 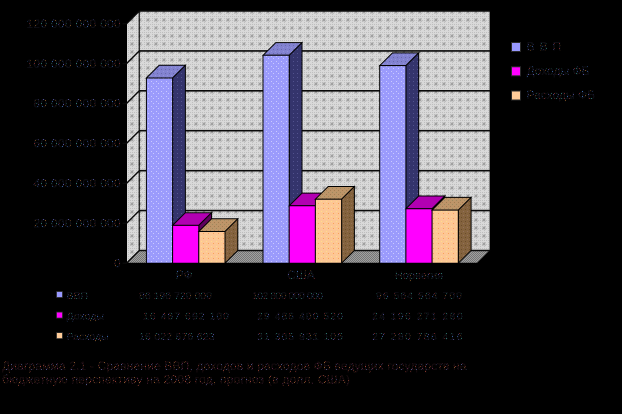 I want to click on svg-text: 100 000 000 000, so click(x=73, y=64).